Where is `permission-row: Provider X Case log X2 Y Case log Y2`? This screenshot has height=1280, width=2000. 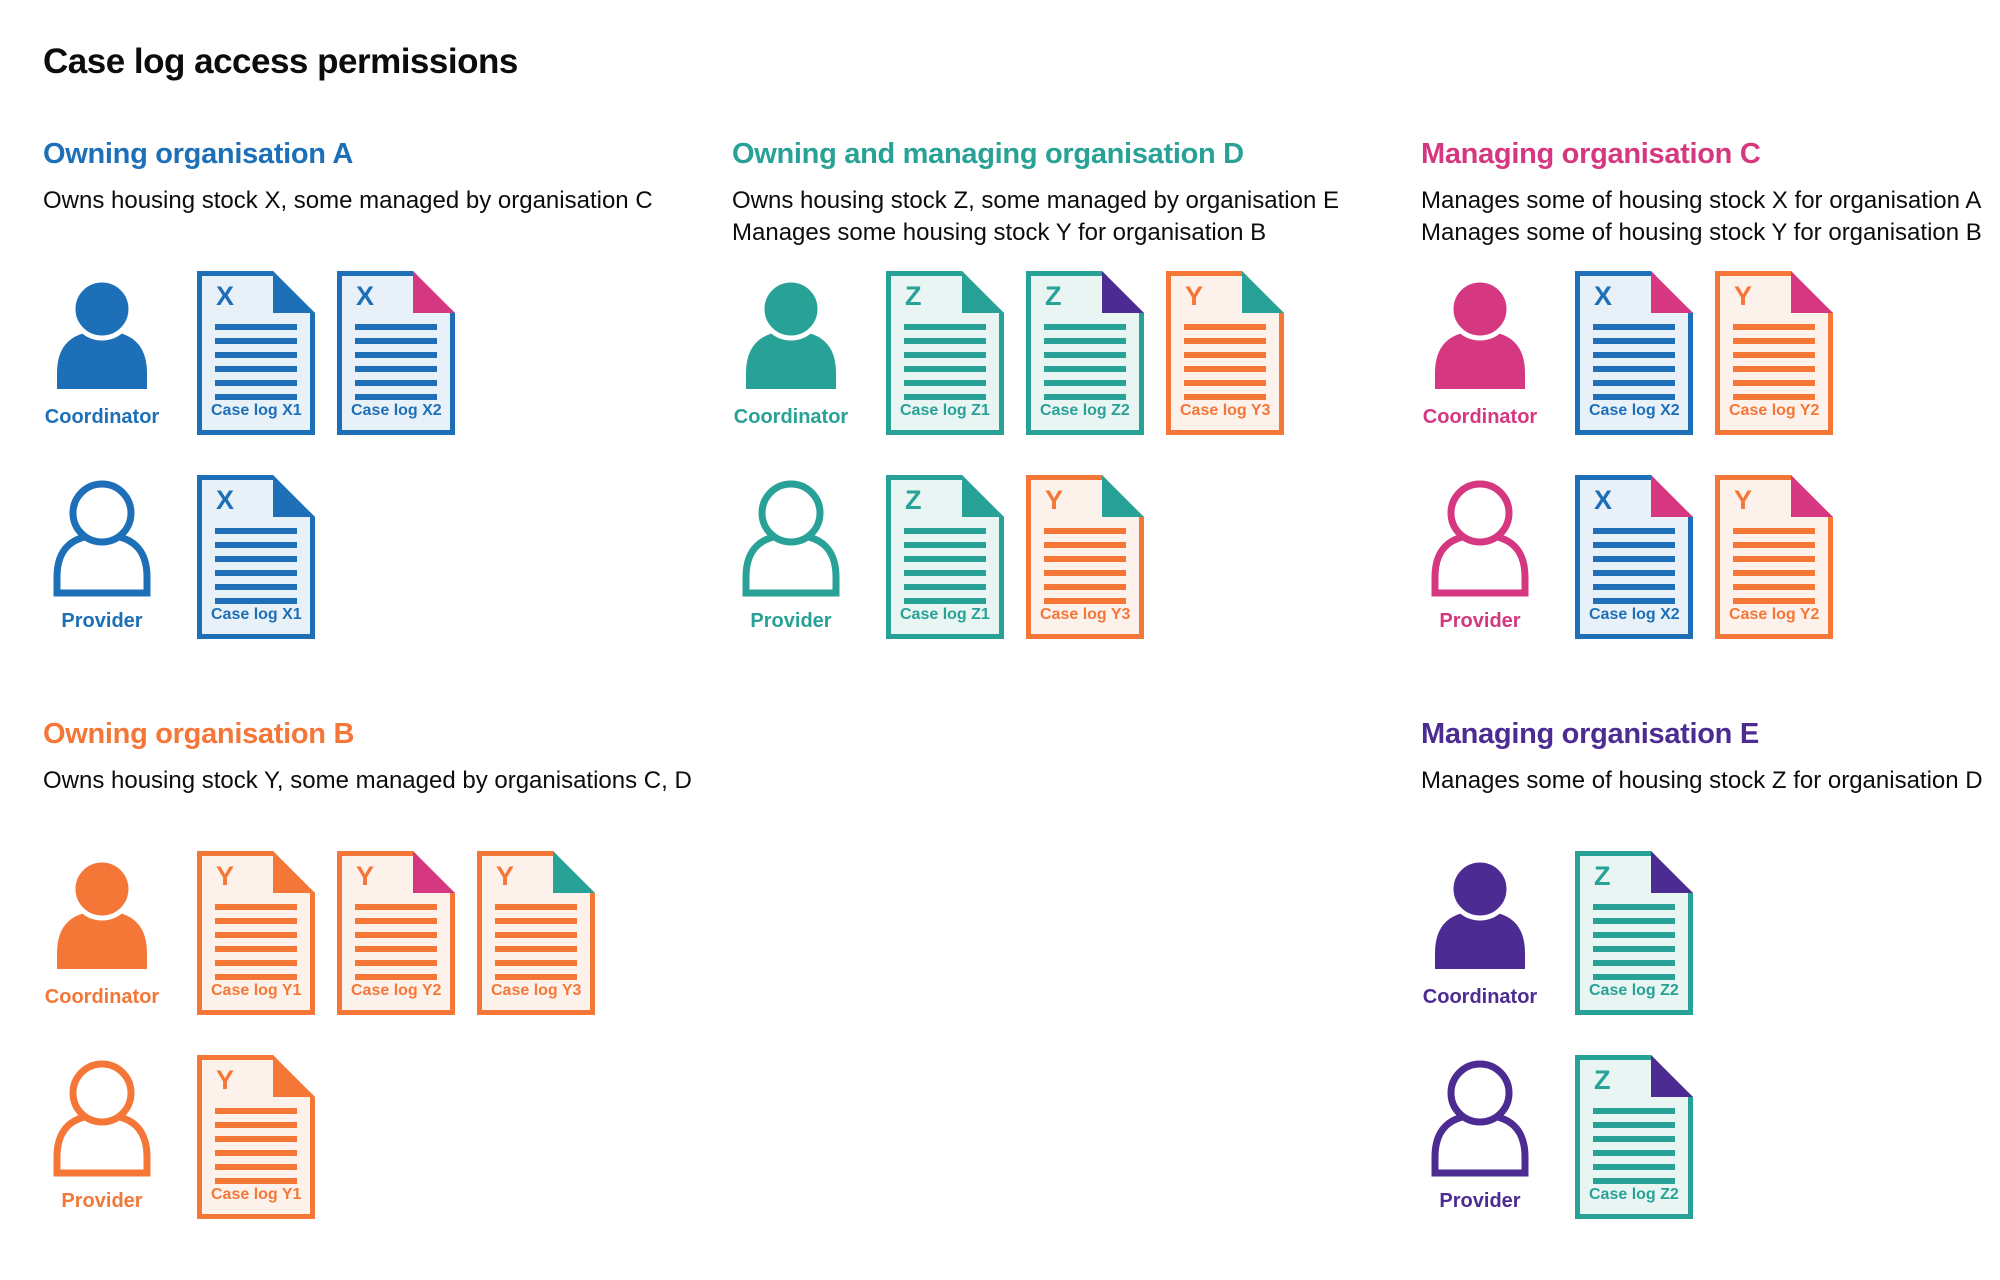
permission-row: Provider X Case log X2 Y Case log Y2 is located at coordinates (1710, 557).